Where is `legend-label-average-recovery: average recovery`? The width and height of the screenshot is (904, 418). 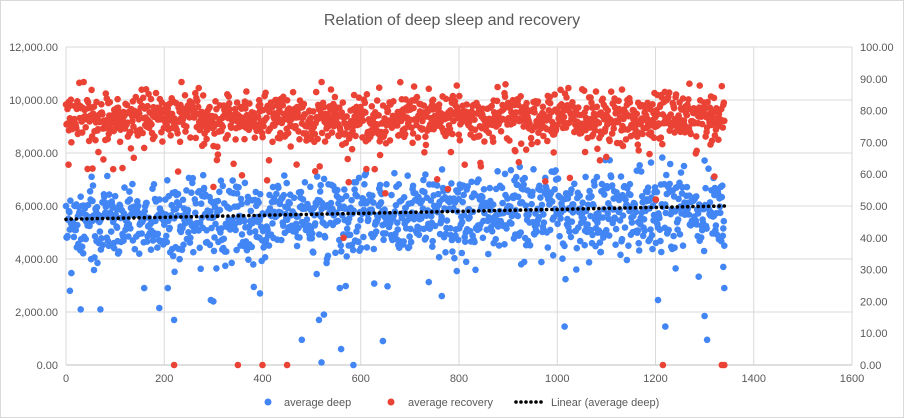
legend-label-average-recovery: average recovery is located at coordinates (450, 403).